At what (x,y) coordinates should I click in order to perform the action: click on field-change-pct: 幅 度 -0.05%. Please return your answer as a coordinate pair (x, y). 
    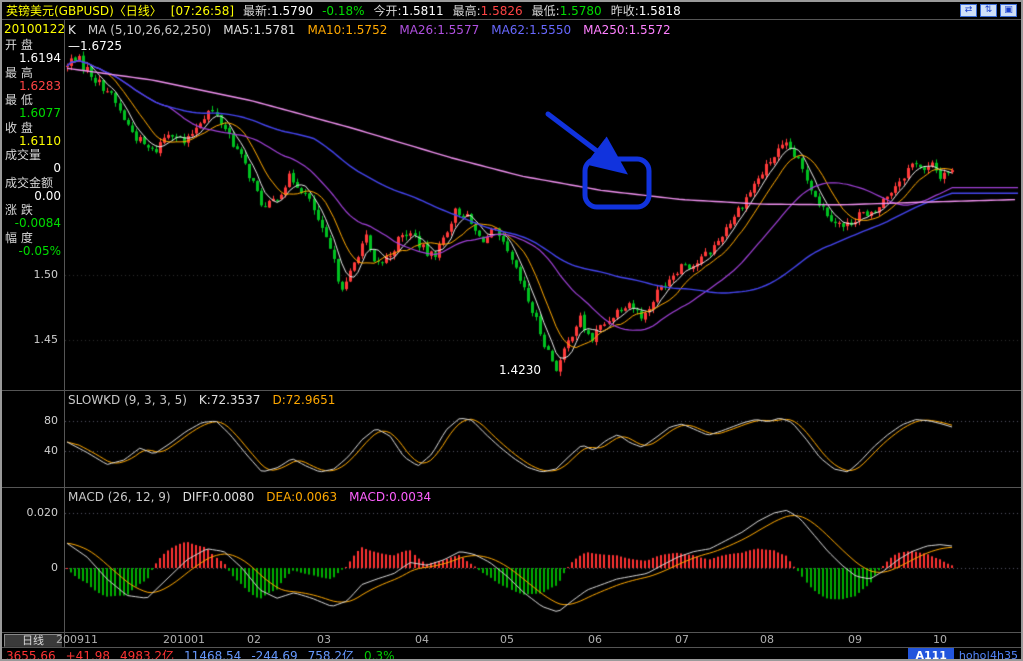
    Looking at the image, I should click on (33, 244).